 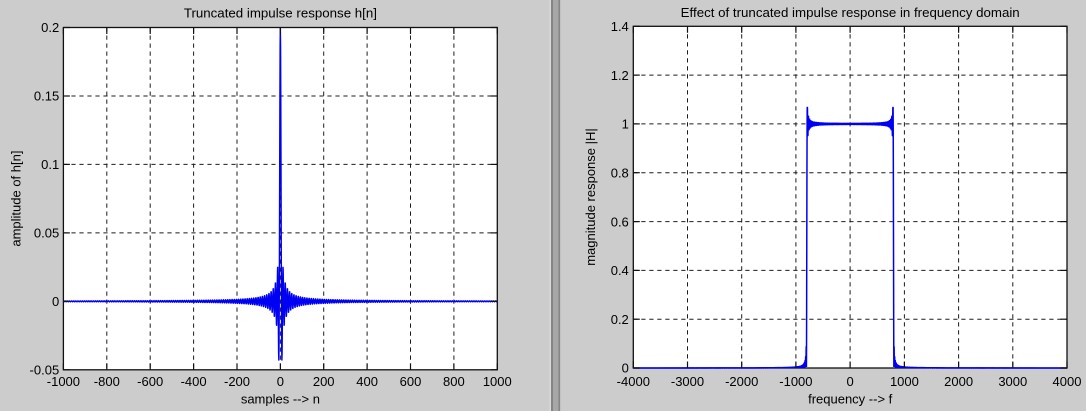 What do you see at coordinates (958, 381) in the screenshot?
I see `svg-text: 2000` at bounding box center [958, 381].